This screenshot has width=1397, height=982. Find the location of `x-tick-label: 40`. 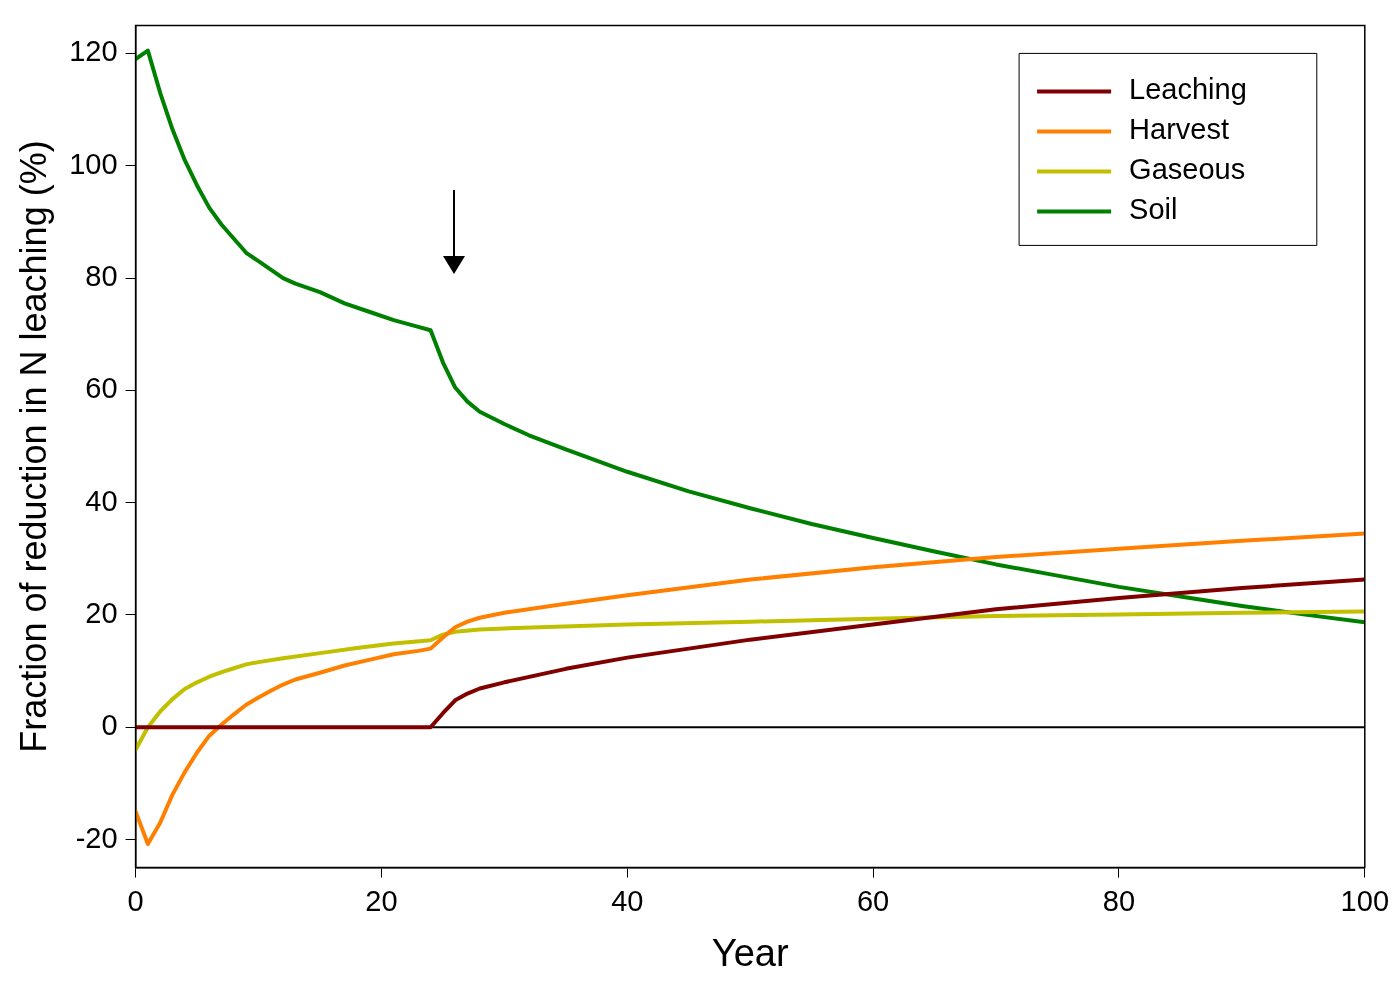

x-tick-label: 40 is located at coordinates (627, 901).